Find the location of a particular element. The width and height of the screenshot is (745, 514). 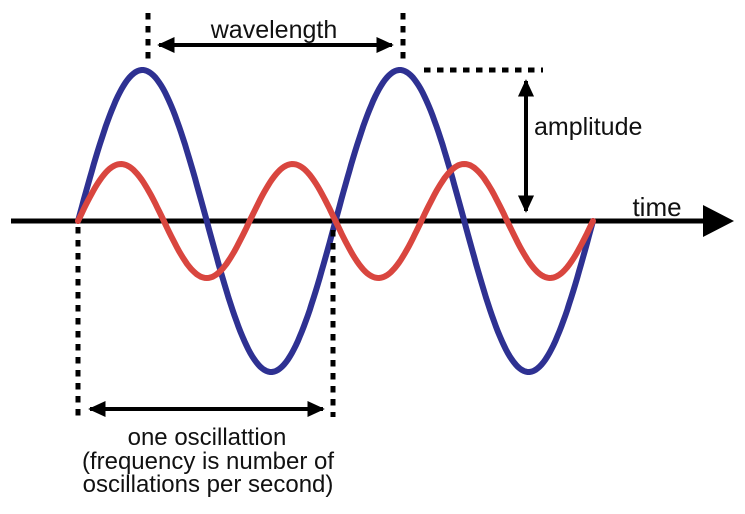

oscillation-label-line3: oscillations per second) is located at coordinates (208, 484).